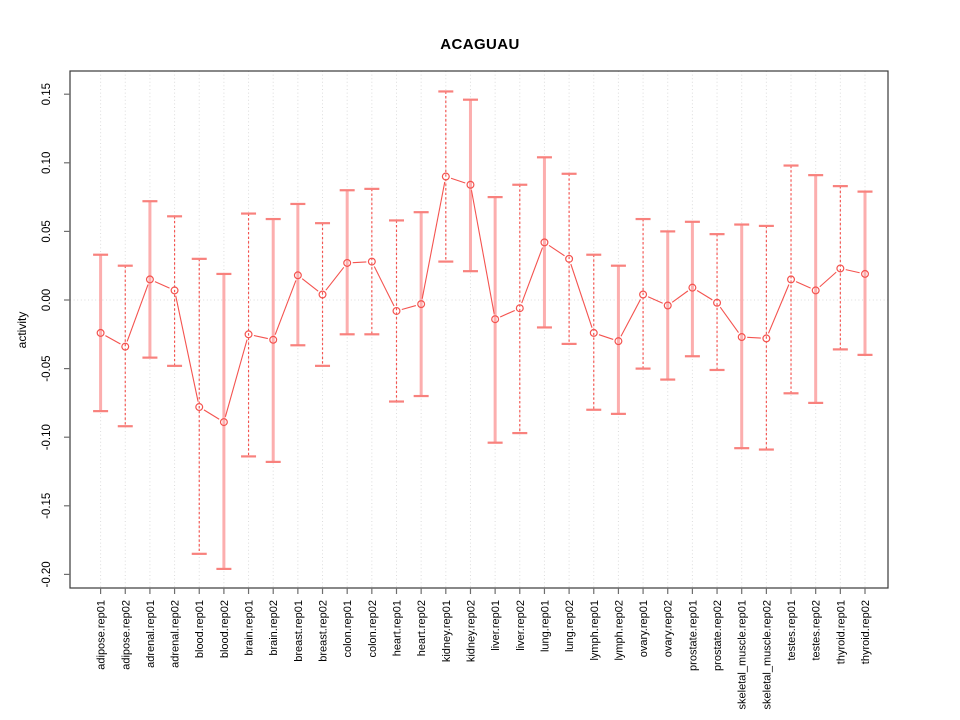 Image resolution: width=960 pixels, height=720 pixels. Describe the element at coordinates (126, 635) in the screenshot. I see `x-tick-label: adipose.rep02` at that location.